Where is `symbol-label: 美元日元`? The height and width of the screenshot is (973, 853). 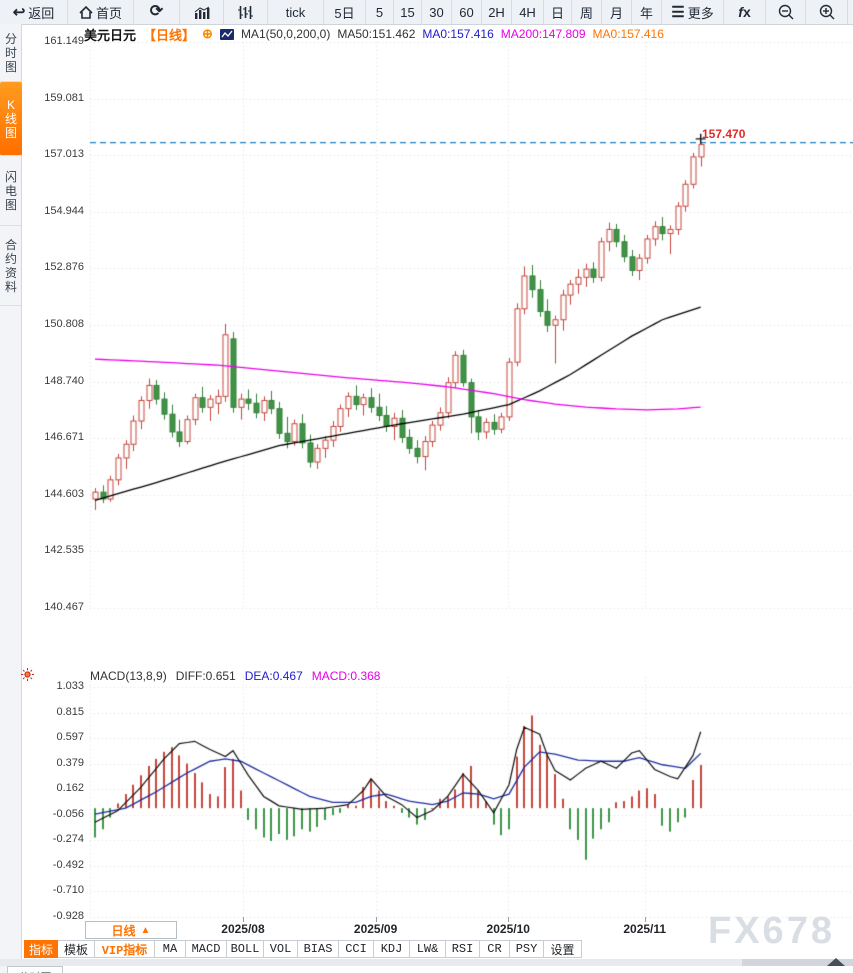 symbol-label: 美元日元 is located at coordinates (110, 35).